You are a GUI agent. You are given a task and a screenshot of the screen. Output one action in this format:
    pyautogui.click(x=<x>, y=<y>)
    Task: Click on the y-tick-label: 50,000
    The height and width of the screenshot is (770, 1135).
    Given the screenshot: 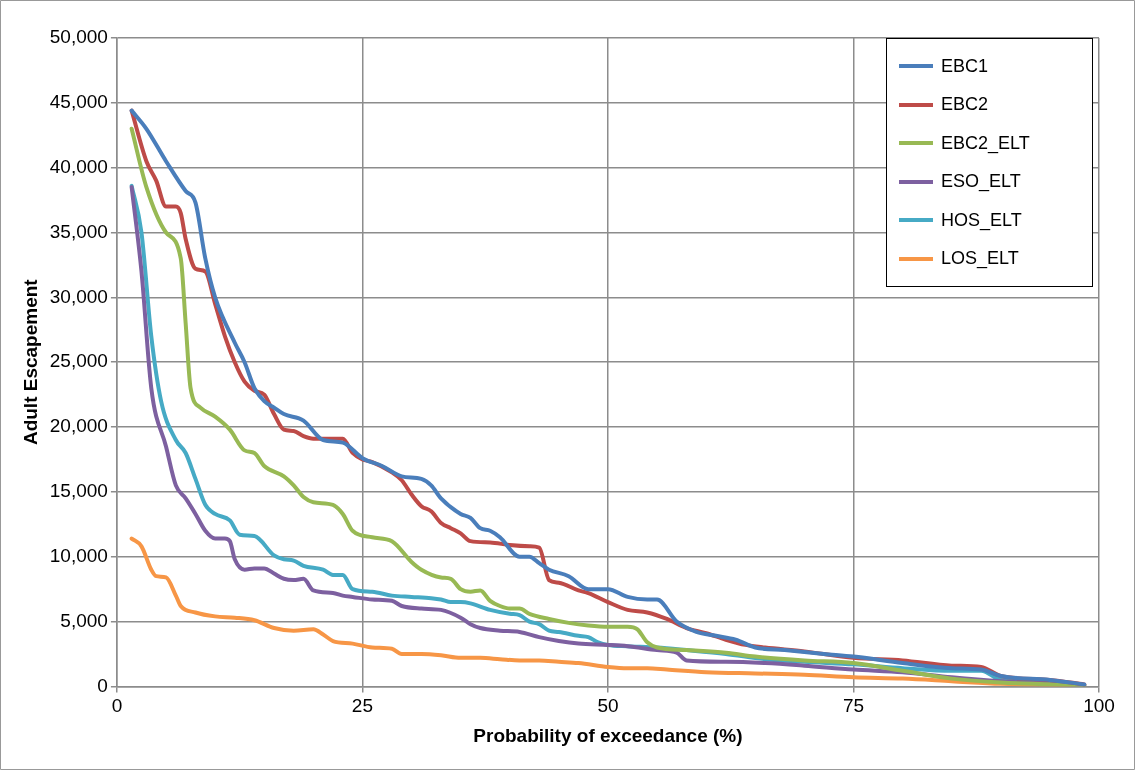 What is the action you would take?
    pyautogui.click(x=78, y=37)
    